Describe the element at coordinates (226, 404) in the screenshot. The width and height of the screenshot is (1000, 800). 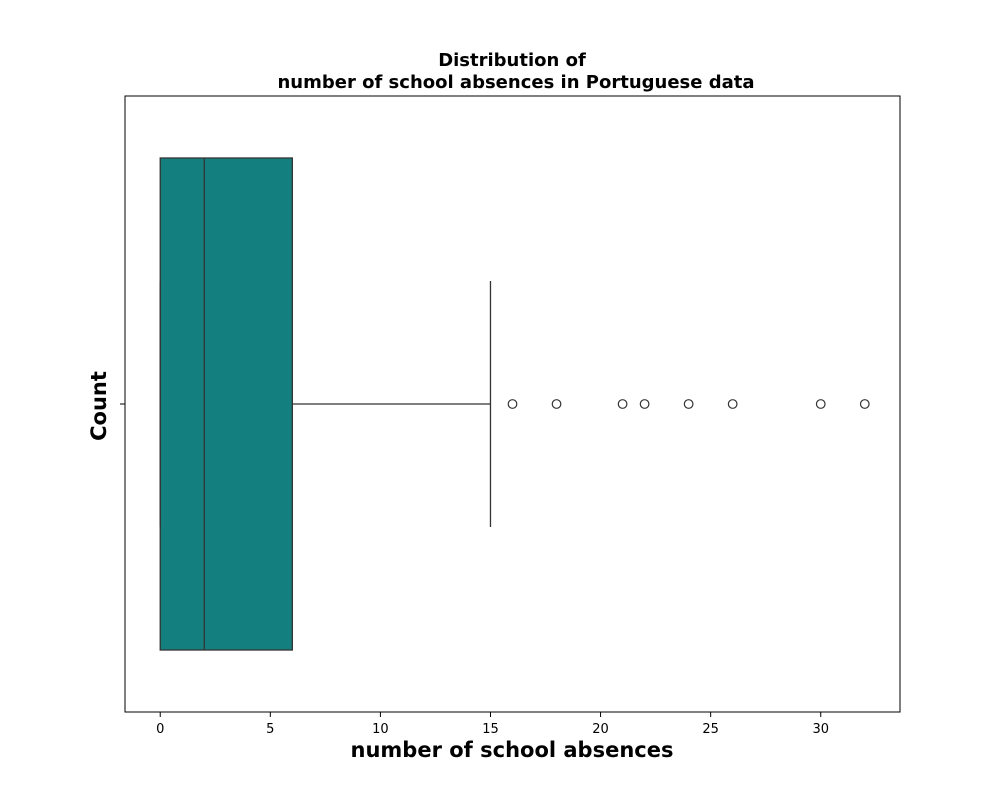
I see `iqr-box` at that location.